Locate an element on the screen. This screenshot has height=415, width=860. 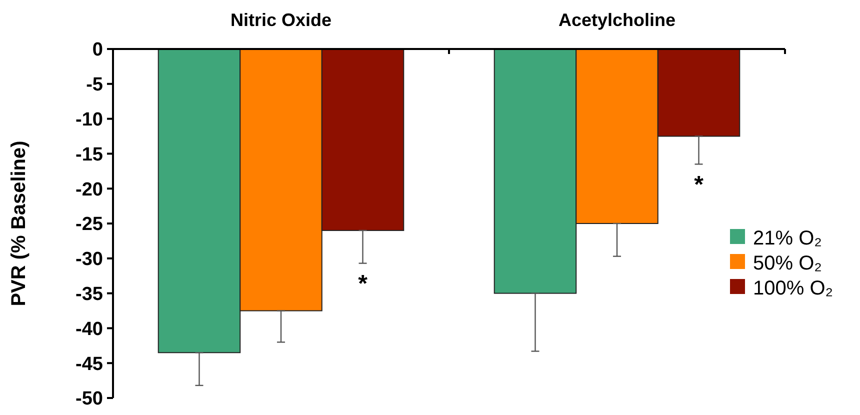
y-tick-label: 0 is located at coordinates (97, 50).